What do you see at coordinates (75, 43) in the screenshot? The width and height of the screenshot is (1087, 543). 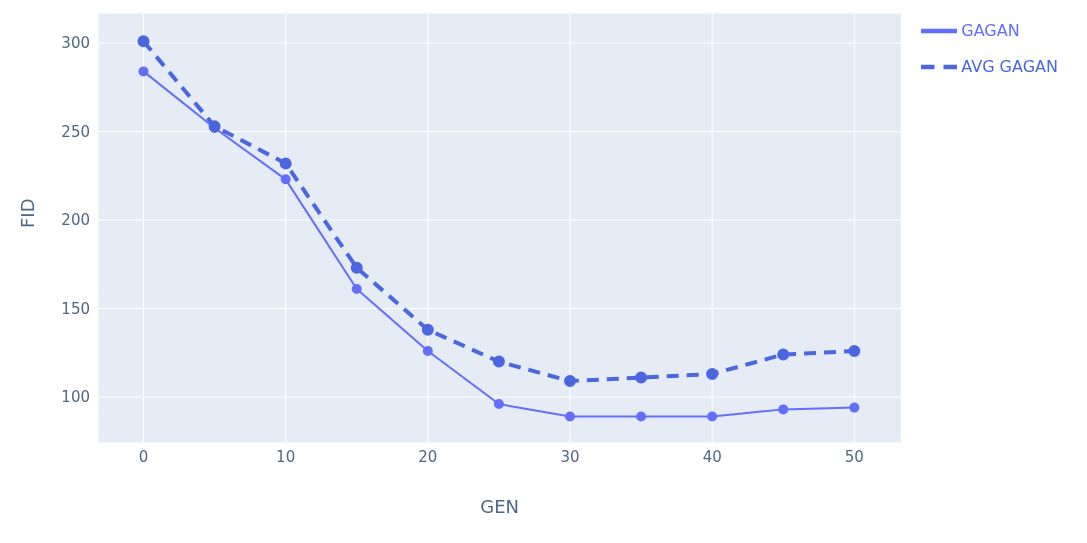 I see `y-tick-label: 300` at bounding box center [75, 43].